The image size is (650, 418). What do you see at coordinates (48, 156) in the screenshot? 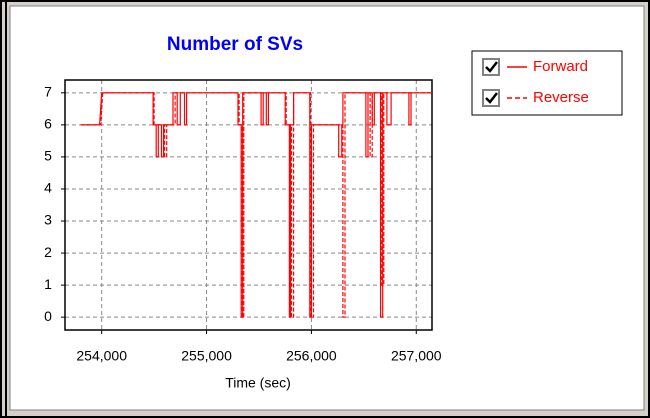
I see `y-tick-label: 5` at bounding box center [48, 156].